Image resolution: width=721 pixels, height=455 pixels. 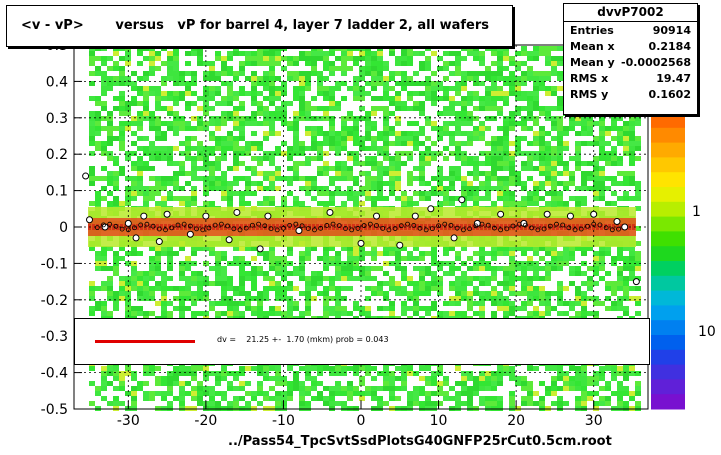 I want to click on stat-key: RMS y, so click(x=589, y=94).